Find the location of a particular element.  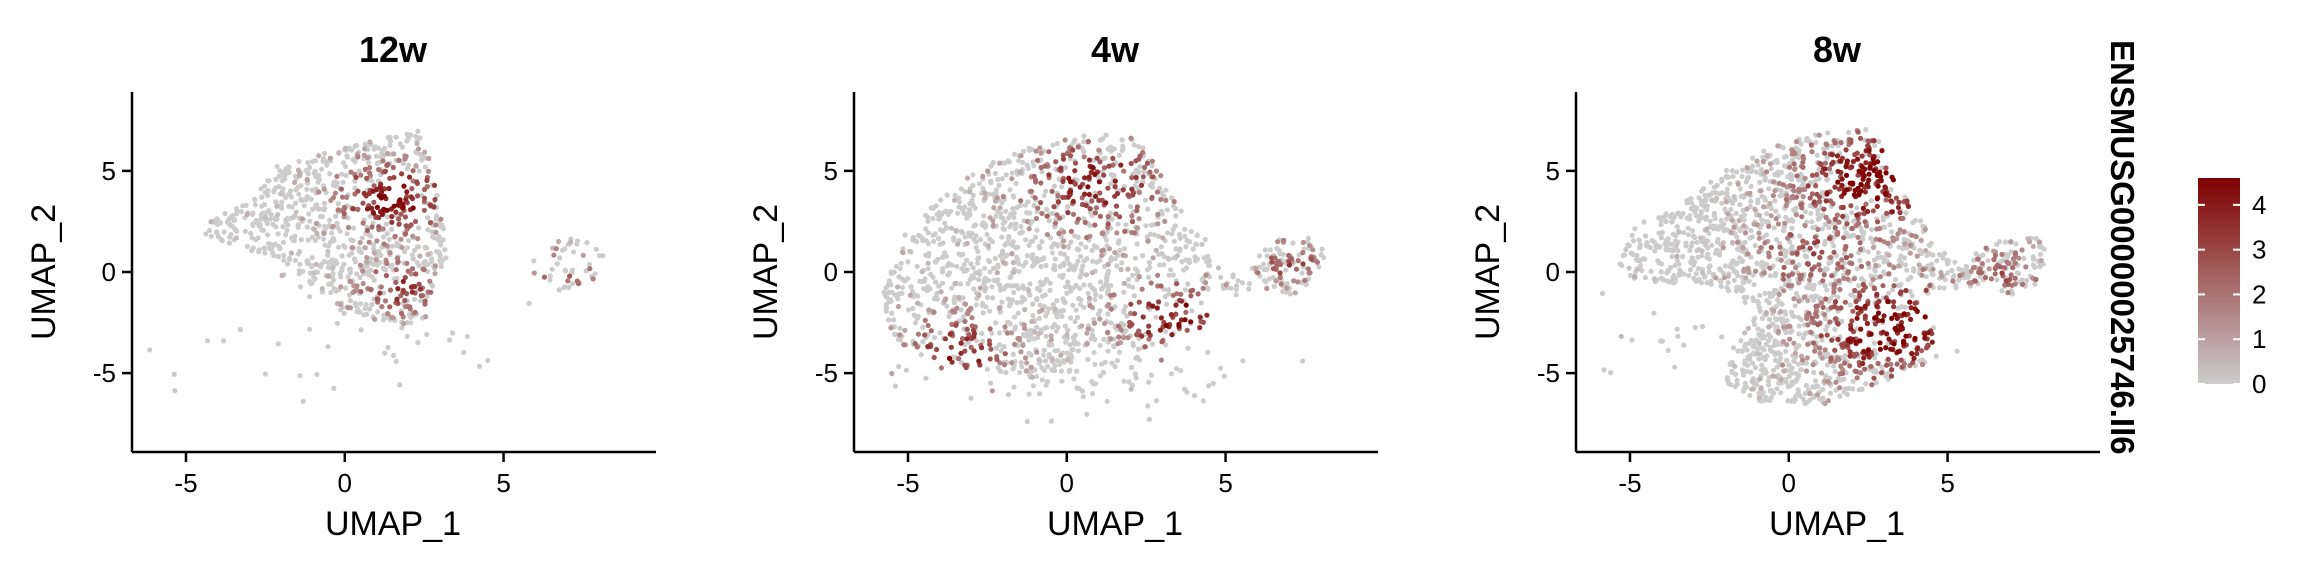

scatter-points is located at coordinates (376, 266).